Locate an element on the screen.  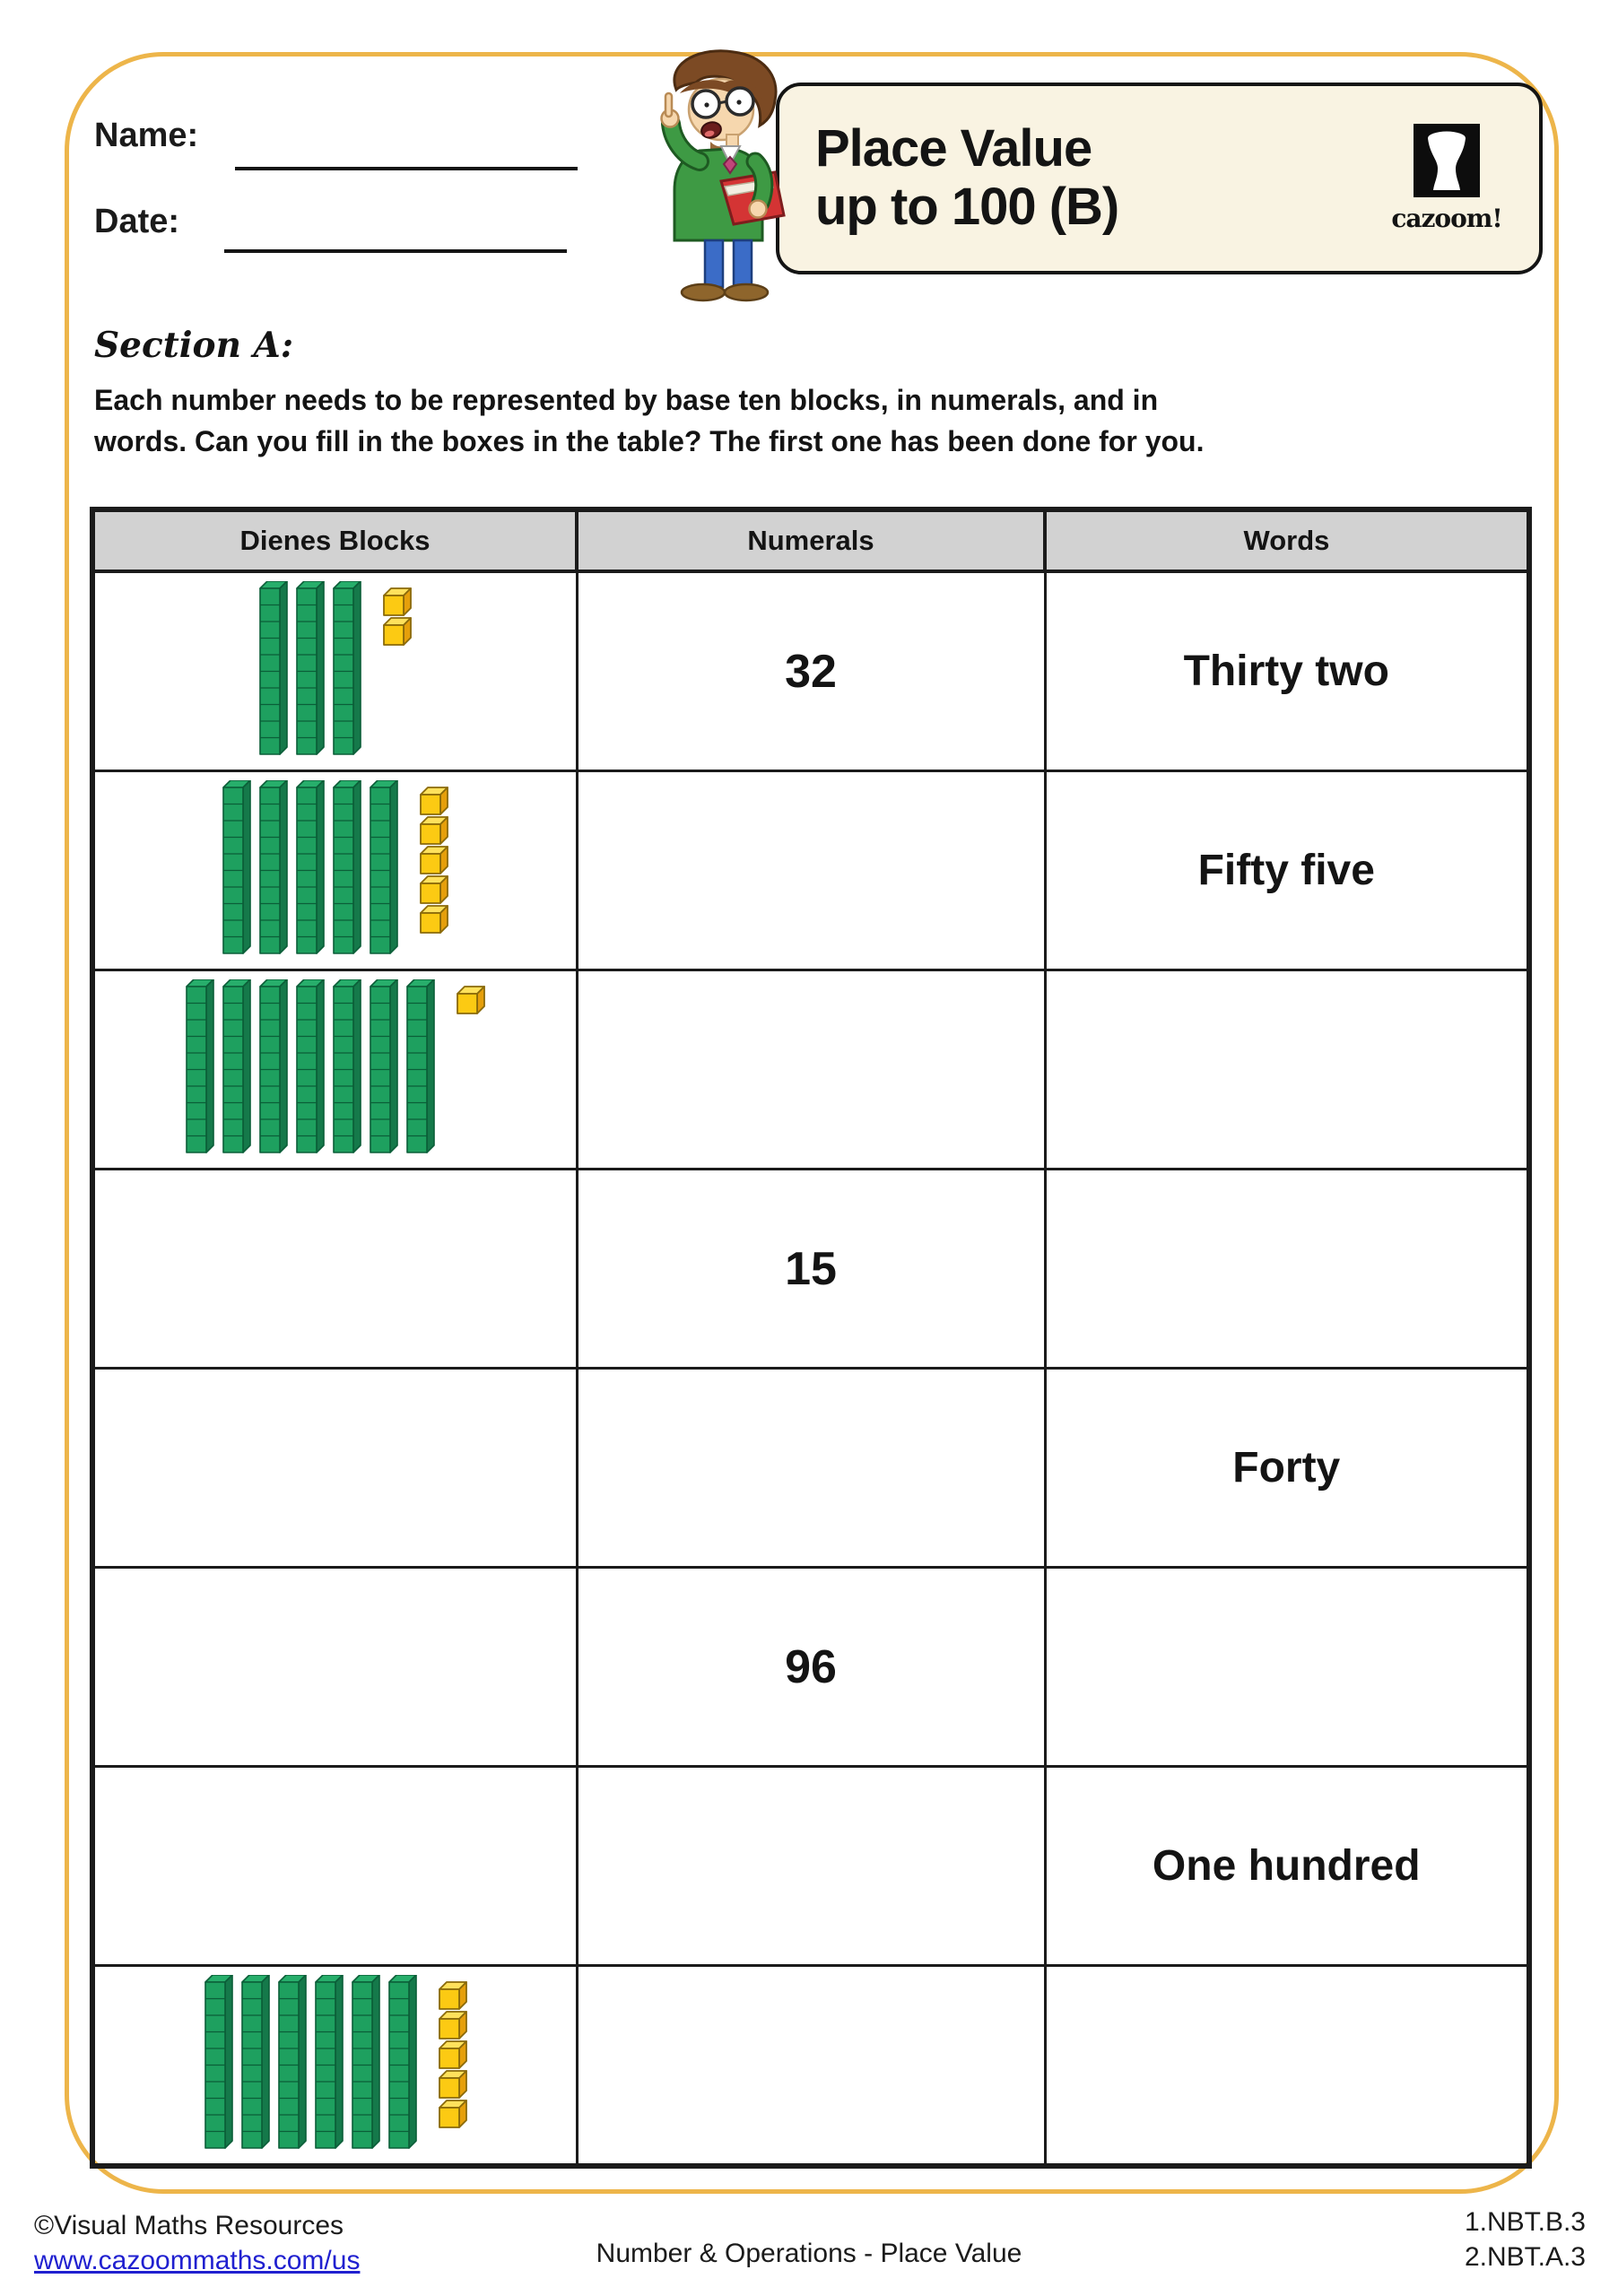
name-label: Name: is located at coordinates (146, 135).